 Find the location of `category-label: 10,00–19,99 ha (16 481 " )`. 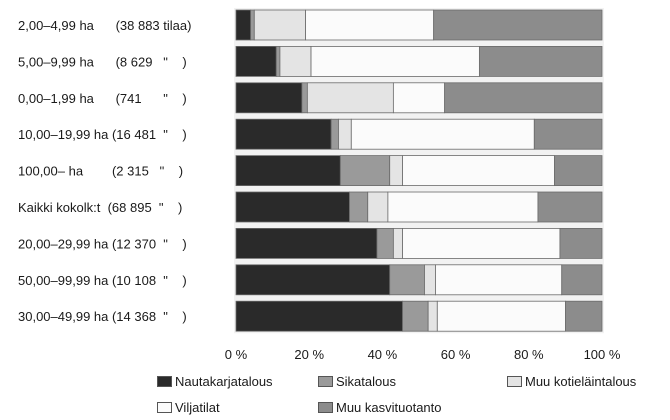

category-label: 10,00–19,99 ha (16 481 " ) is located at coordinates (102, 134).